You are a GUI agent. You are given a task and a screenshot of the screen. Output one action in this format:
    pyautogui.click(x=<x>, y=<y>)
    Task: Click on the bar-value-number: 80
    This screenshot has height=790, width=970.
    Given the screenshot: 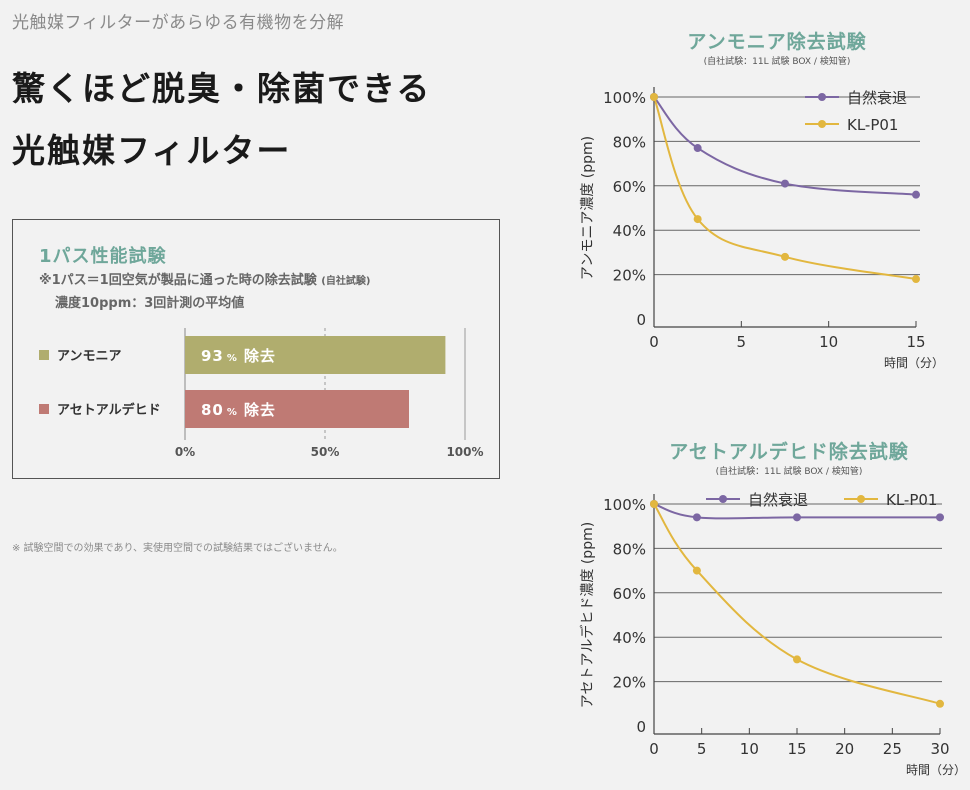 What is the action you would take?
    pyautogui.click(x=212, y=410)
    